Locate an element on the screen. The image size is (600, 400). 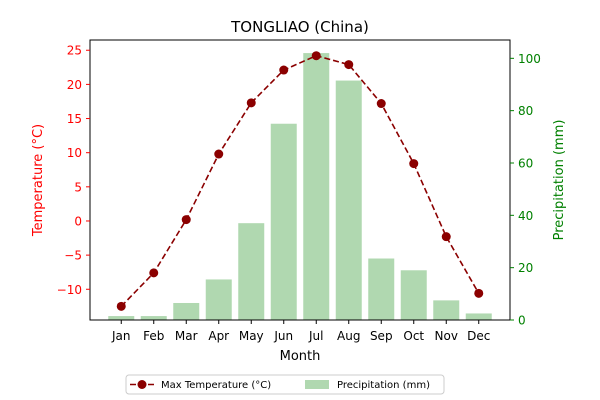
left-tick-label: −10 is located at coordinates (69, 290).